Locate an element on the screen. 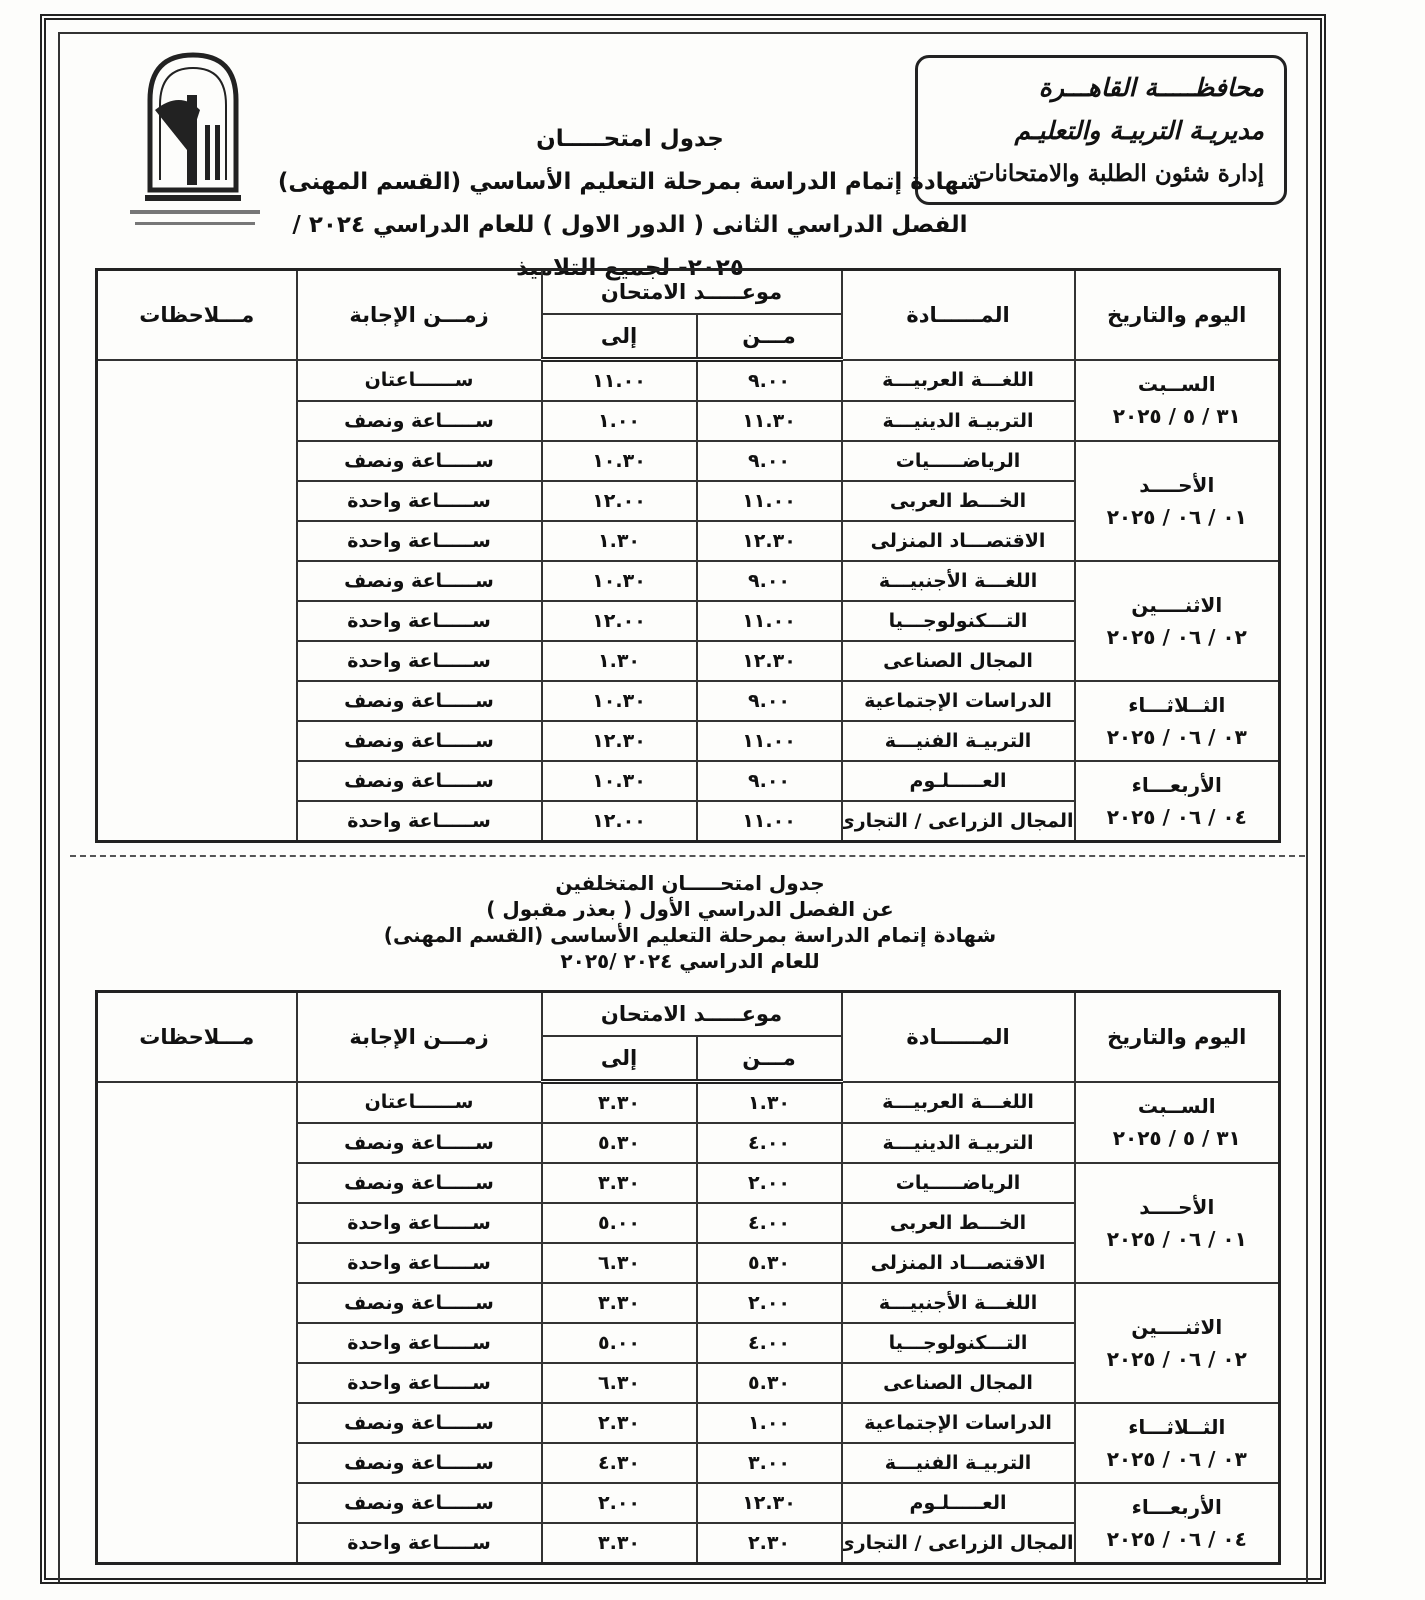 This screenshot has width=1425, height=1600. subject: الاقتصـــاد المنزلى is located at coordinates (958, 541).